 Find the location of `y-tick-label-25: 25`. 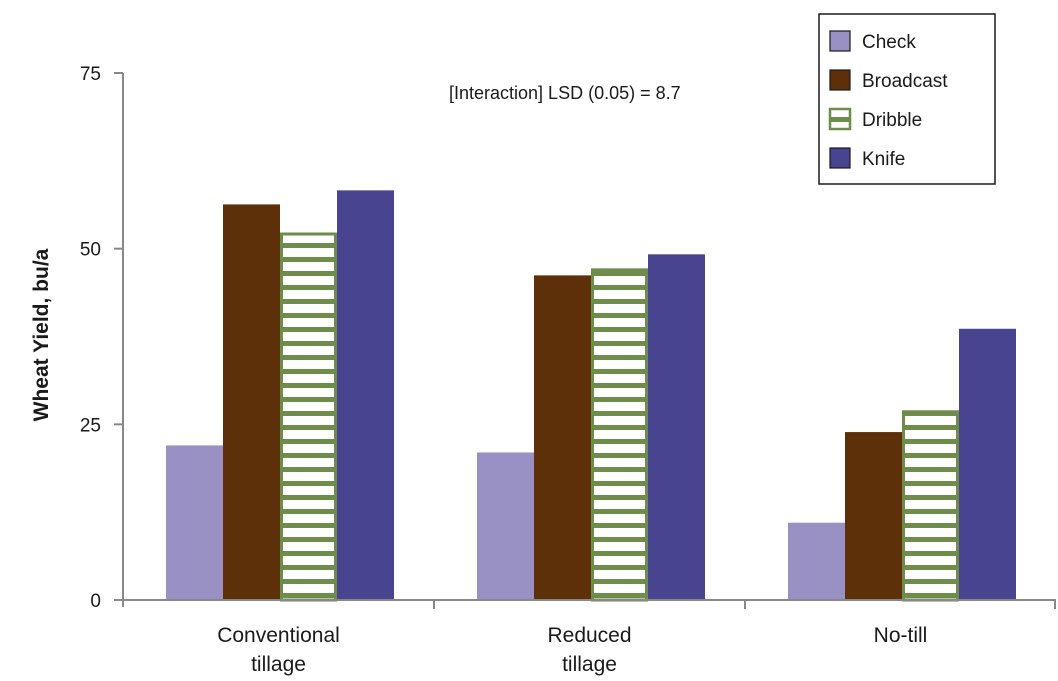

y-tick-label-25: 25 is located at coordinates (90, 425).